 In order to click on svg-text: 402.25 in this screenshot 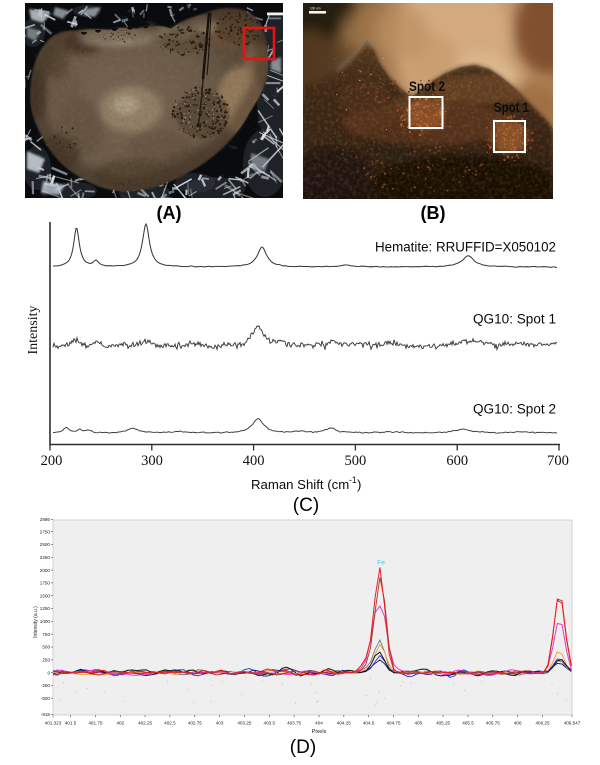, I will do `click(145, 723)`.